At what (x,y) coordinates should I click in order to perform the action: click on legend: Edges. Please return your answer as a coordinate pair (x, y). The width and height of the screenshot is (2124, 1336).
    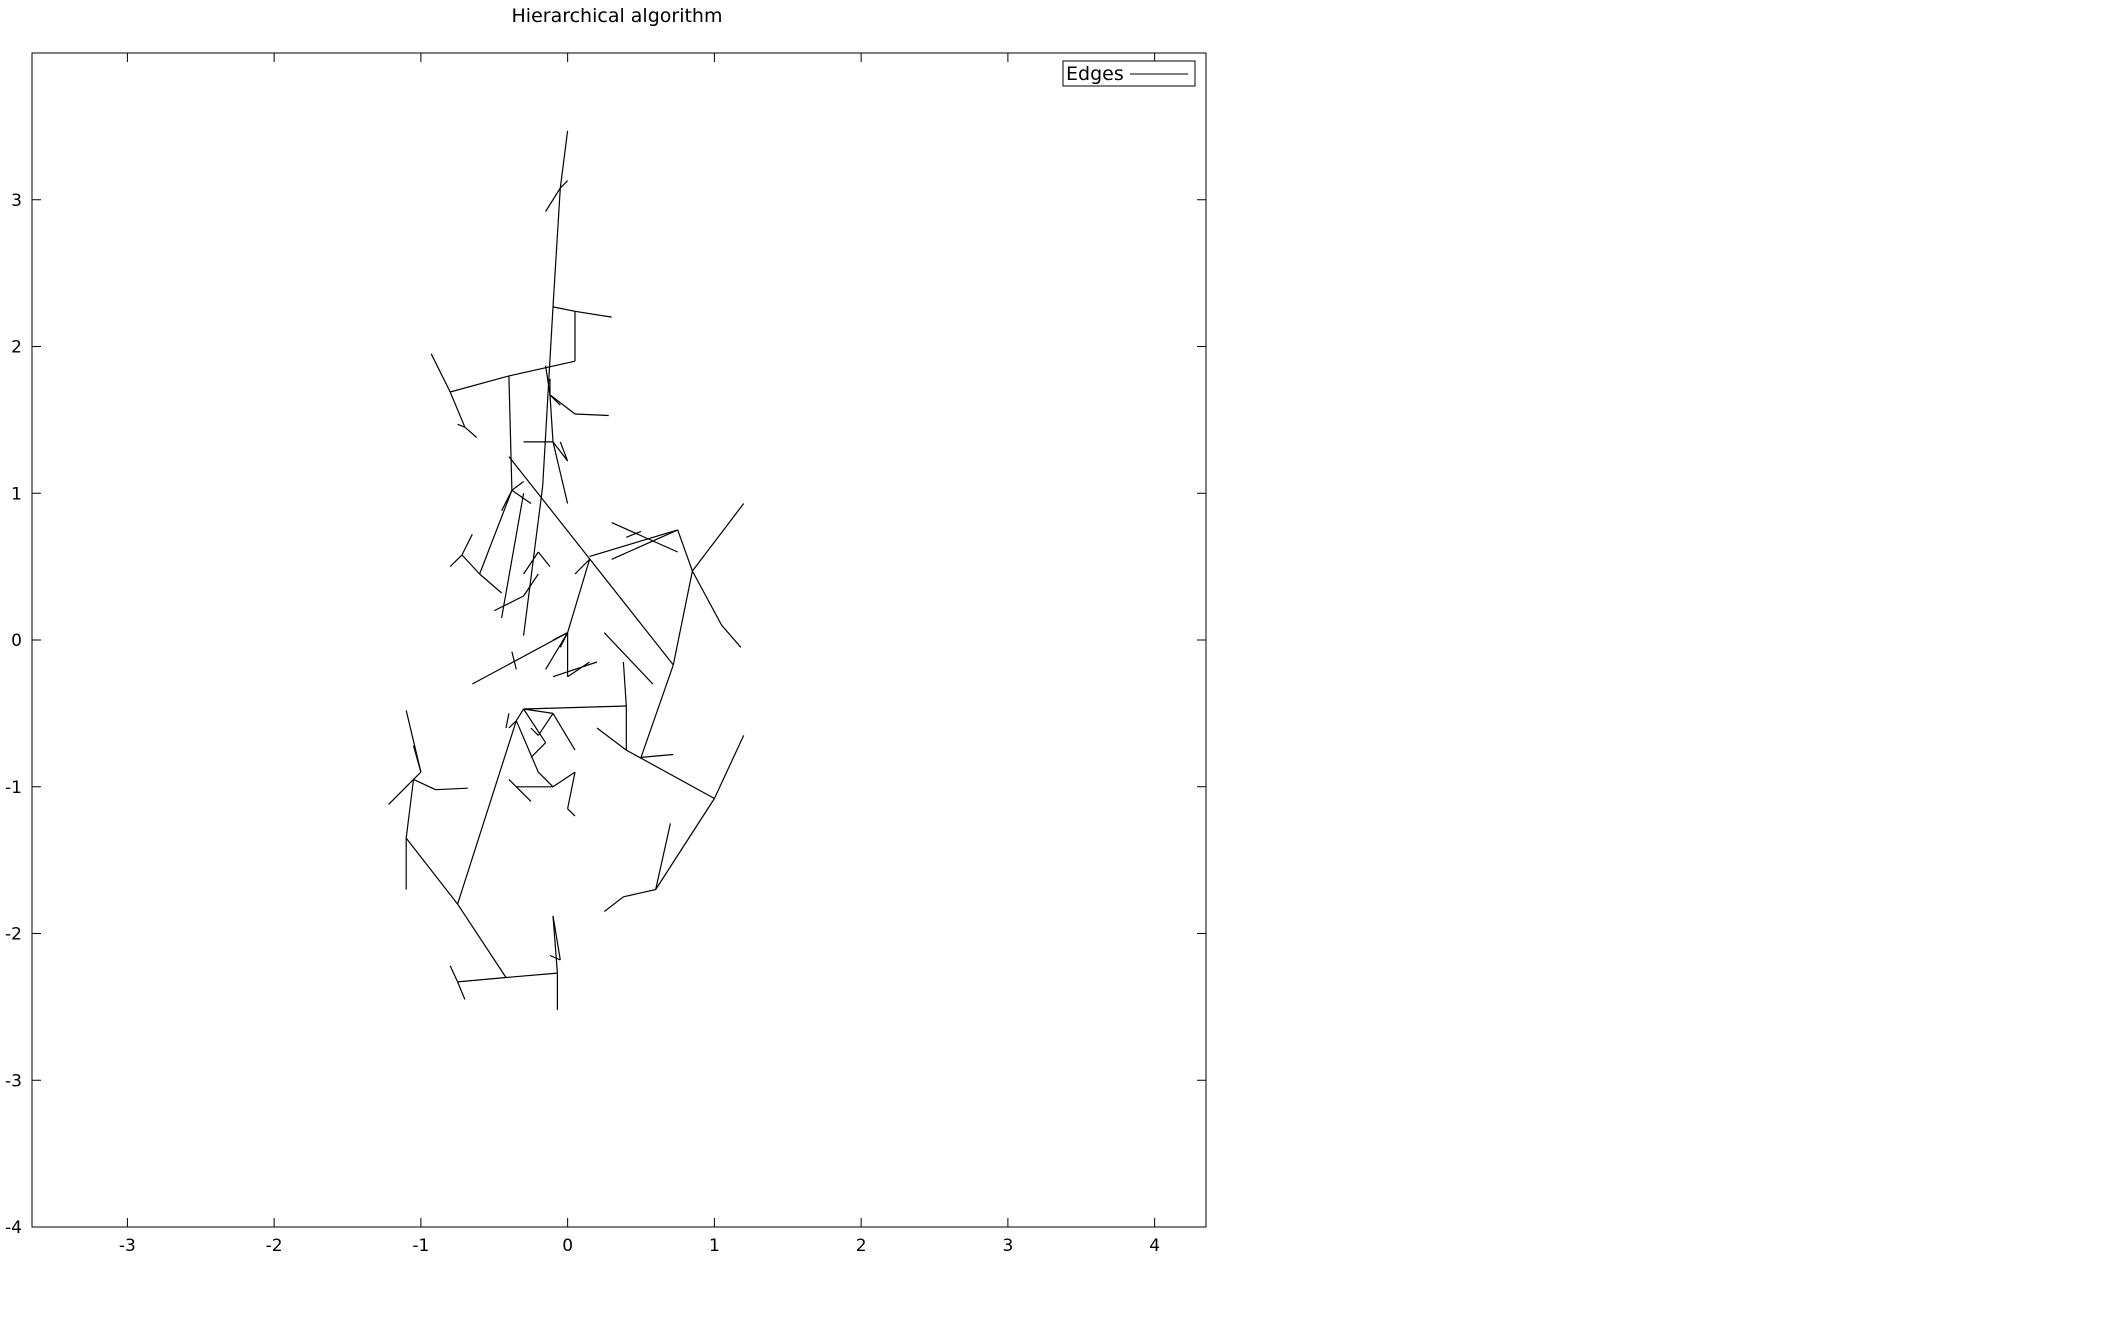
    Looking at the image, I should click on (1129, 73).